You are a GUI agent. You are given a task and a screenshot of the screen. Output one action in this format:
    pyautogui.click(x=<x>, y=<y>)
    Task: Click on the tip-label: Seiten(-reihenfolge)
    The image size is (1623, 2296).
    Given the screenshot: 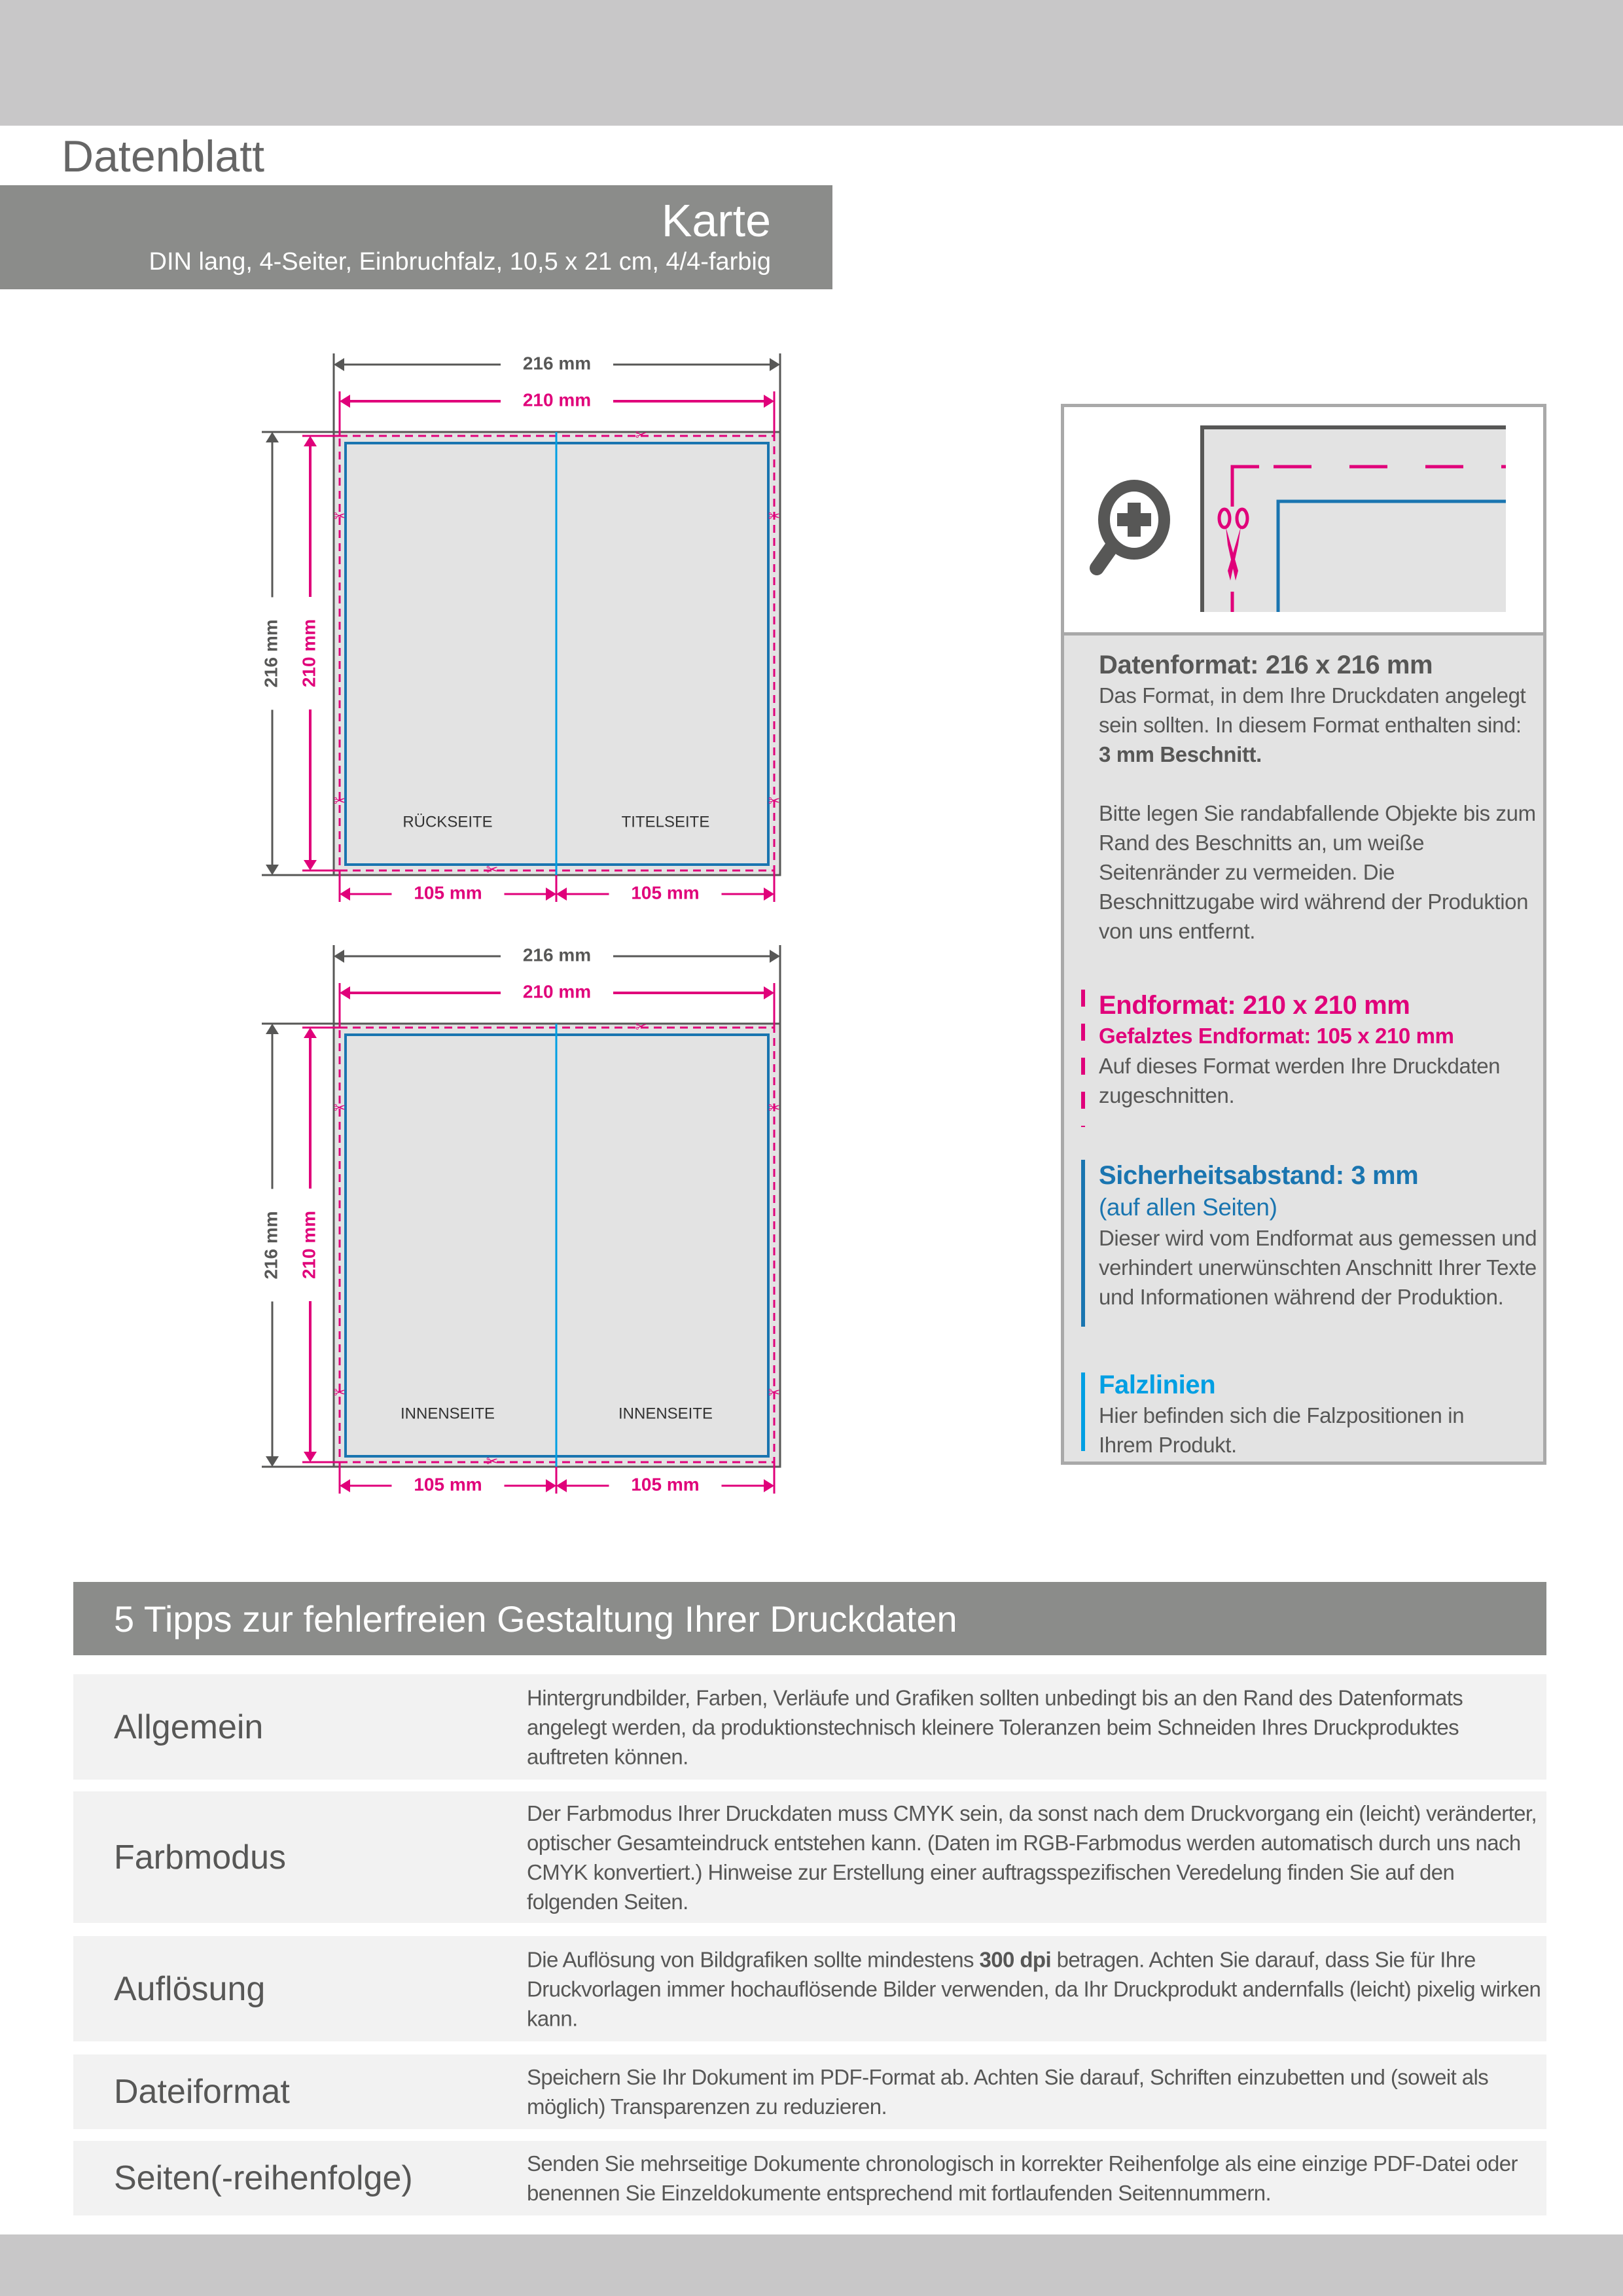 What is the action you would take?
    pyautogui.click(x=263, y=2178)
    